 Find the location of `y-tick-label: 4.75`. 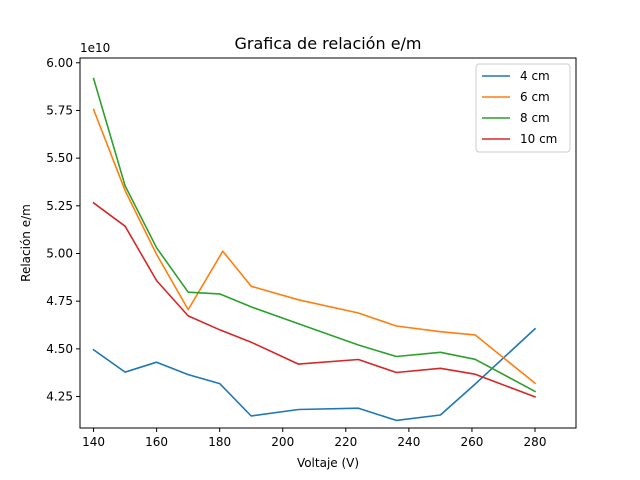

y-tick-label: 4.75 is located at coordinates (59, 301).